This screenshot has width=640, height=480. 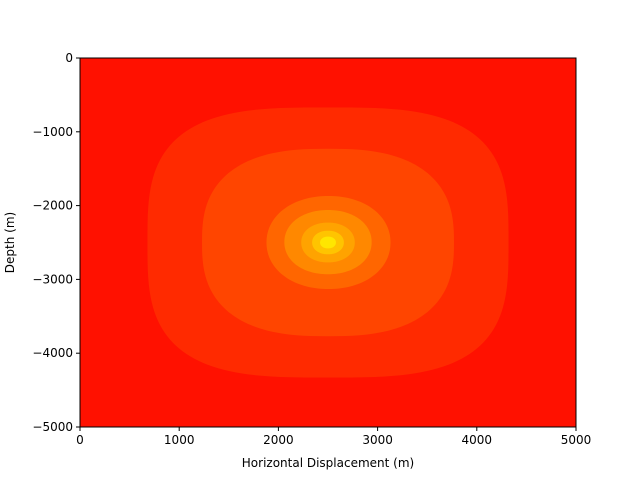 What do you see at coordinates (69, 58) in the screenshot?
I see `y-tick-label: 0` at bounding box center [69, 58].